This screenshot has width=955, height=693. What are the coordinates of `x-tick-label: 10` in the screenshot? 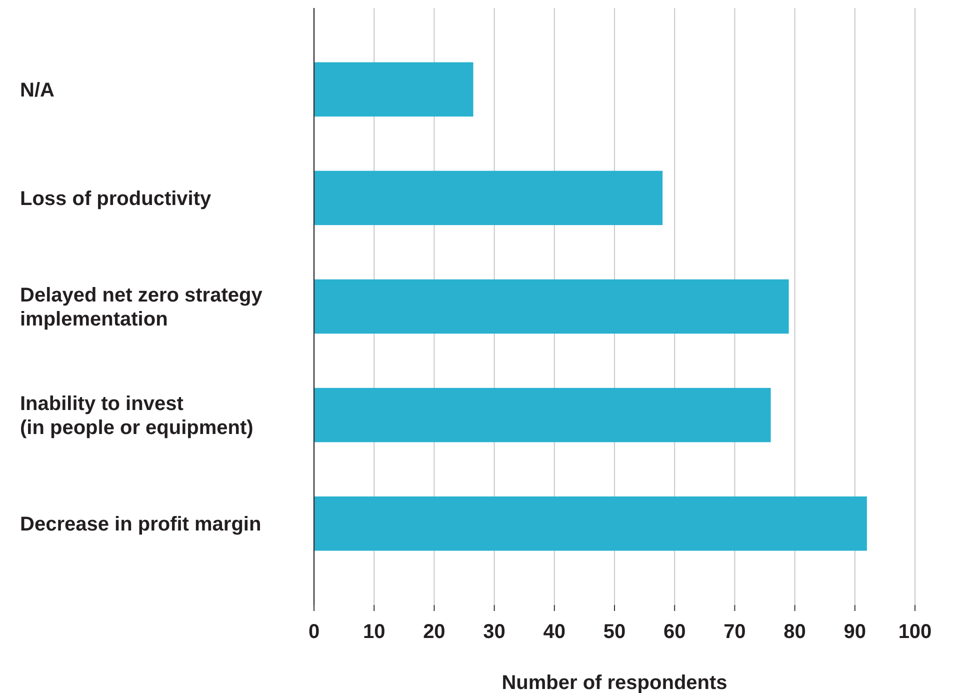 It's located at (374, 632).